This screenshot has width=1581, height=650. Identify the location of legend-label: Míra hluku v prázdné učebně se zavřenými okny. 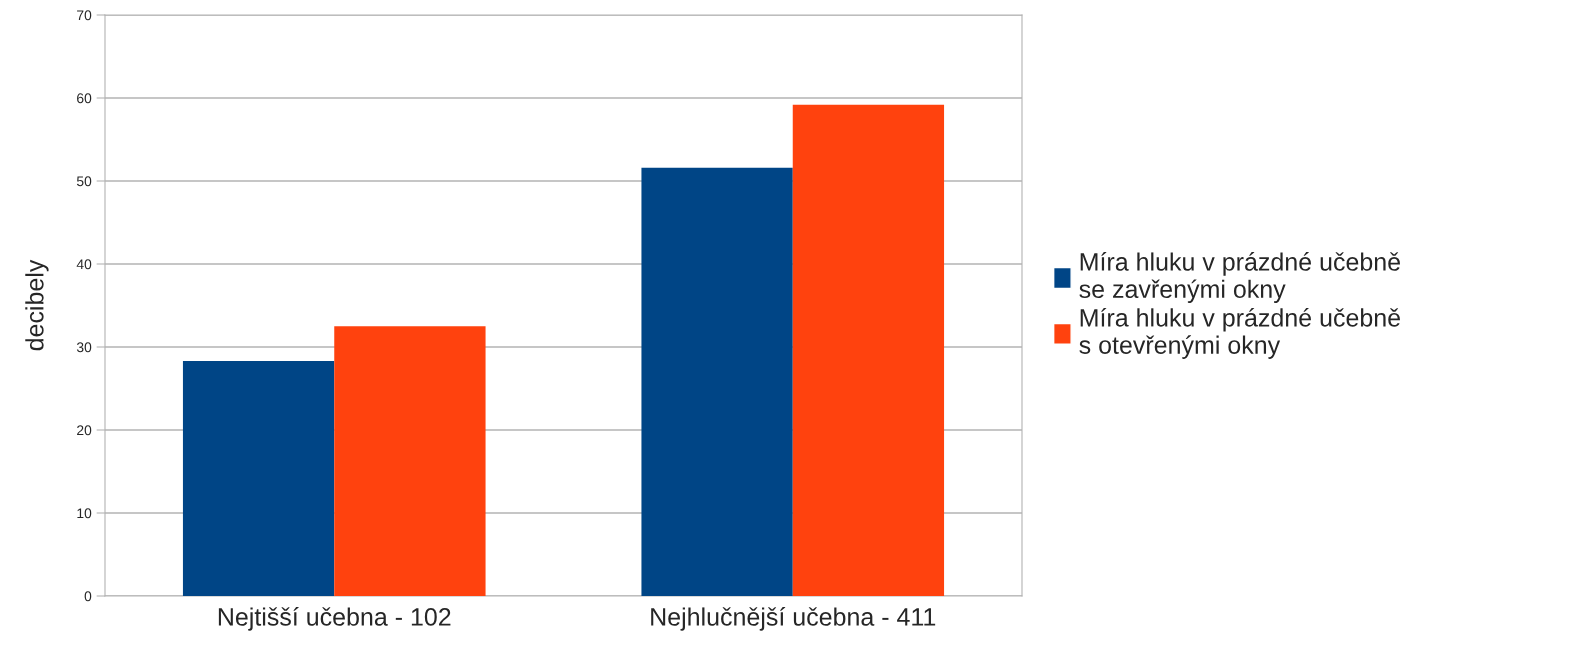
(1239, 277).